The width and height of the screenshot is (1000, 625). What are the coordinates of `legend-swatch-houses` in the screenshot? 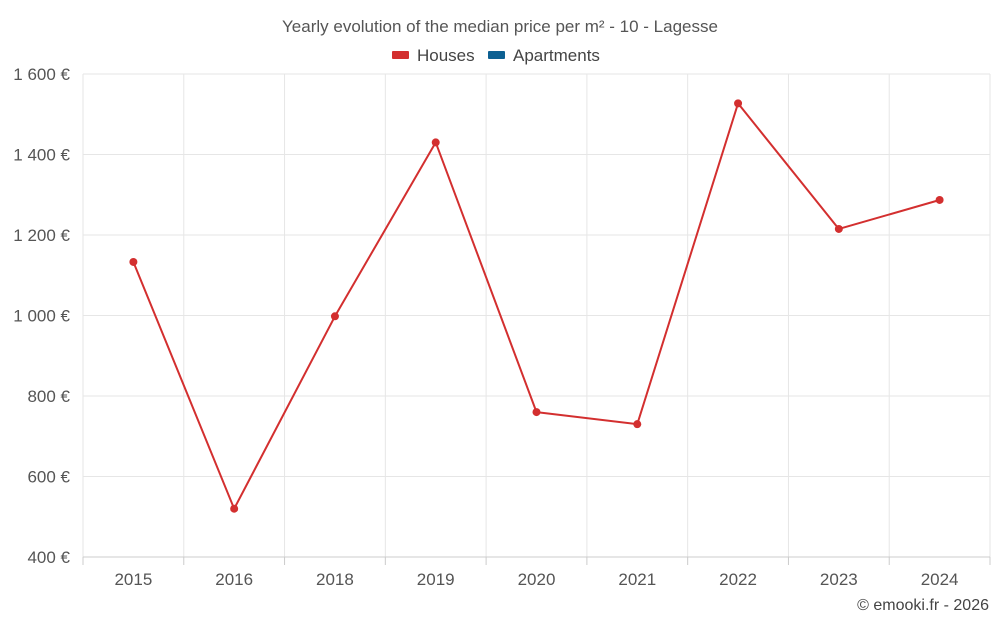 It's located at (400, 55).